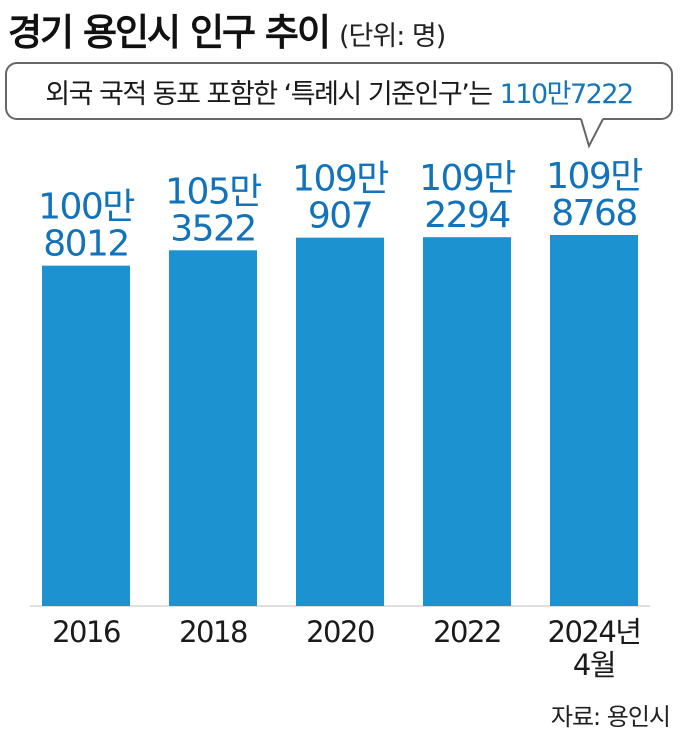  What do you see at coordinates (592, 133) in the screenshot?
I see `callout-pointer` at bounding box center [592, 133].